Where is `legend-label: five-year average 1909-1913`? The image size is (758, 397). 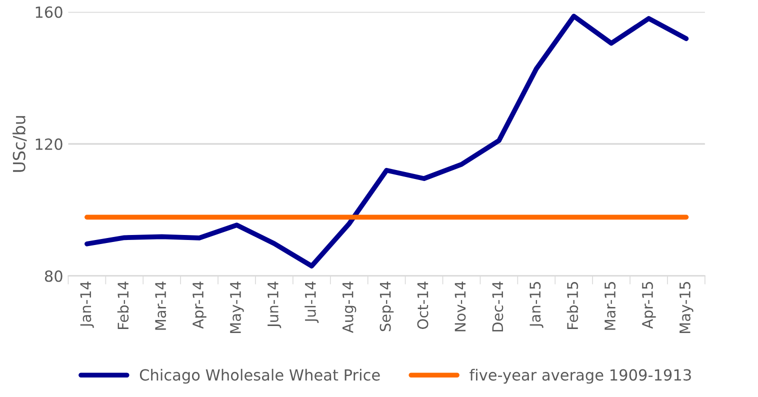 legend-label: five-year average 1909-1913 is located at coordinates (580, 376).